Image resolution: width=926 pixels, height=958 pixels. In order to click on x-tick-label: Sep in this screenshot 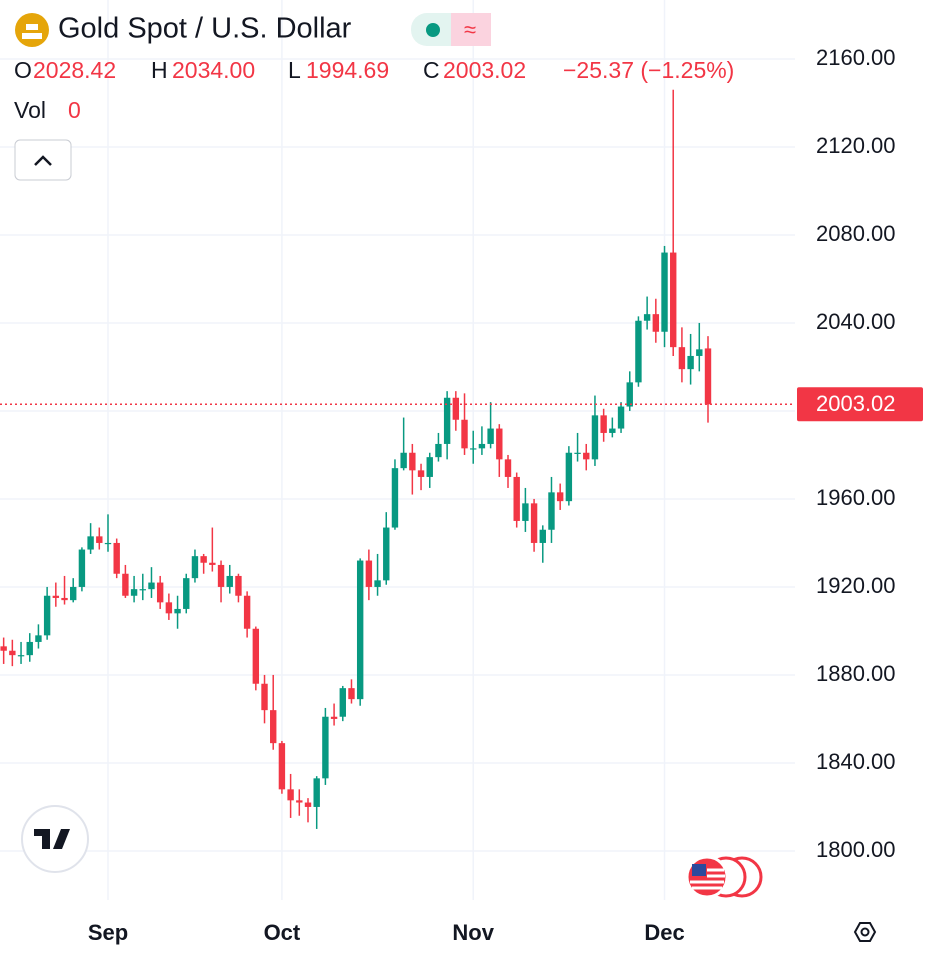, I will do `click(108, 932)`.